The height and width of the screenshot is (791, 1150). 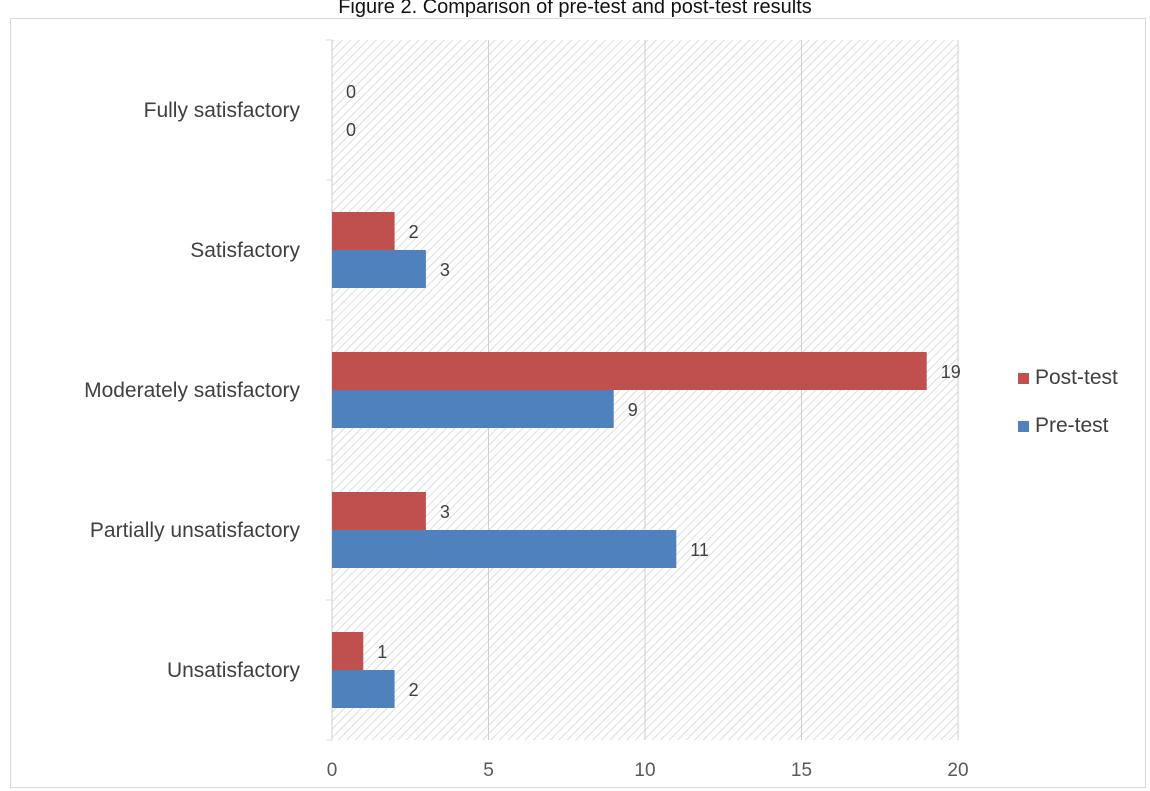 I want to click on category-label: Satisfactory, so click(x=245, y=250).